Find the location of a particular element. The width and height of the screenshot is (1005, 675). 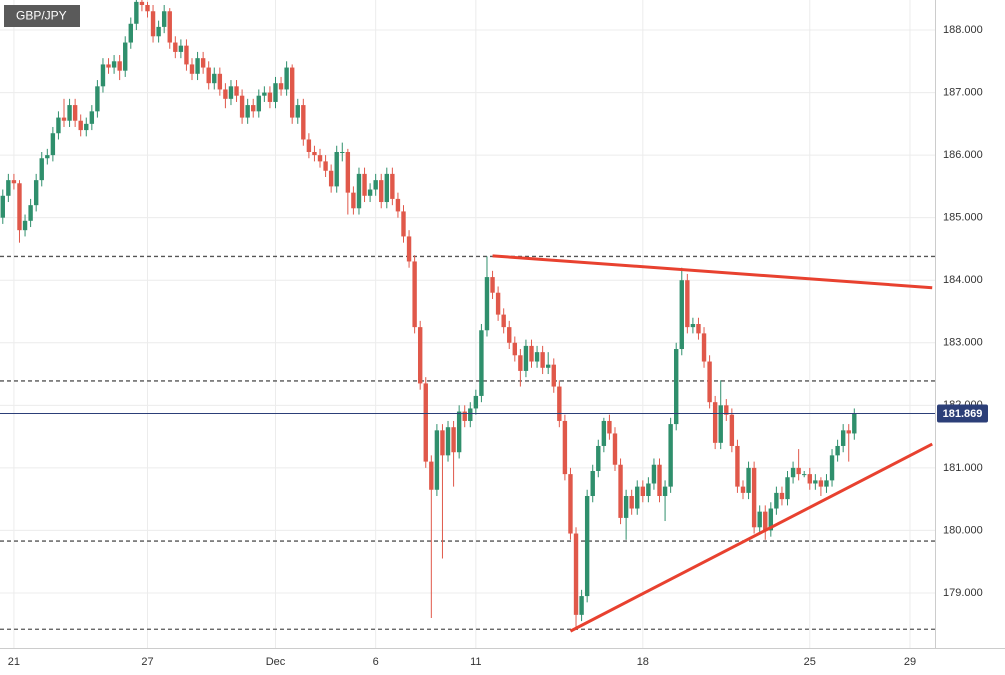

y-tick-label: 180.000 is located at coordinates (963, 530).